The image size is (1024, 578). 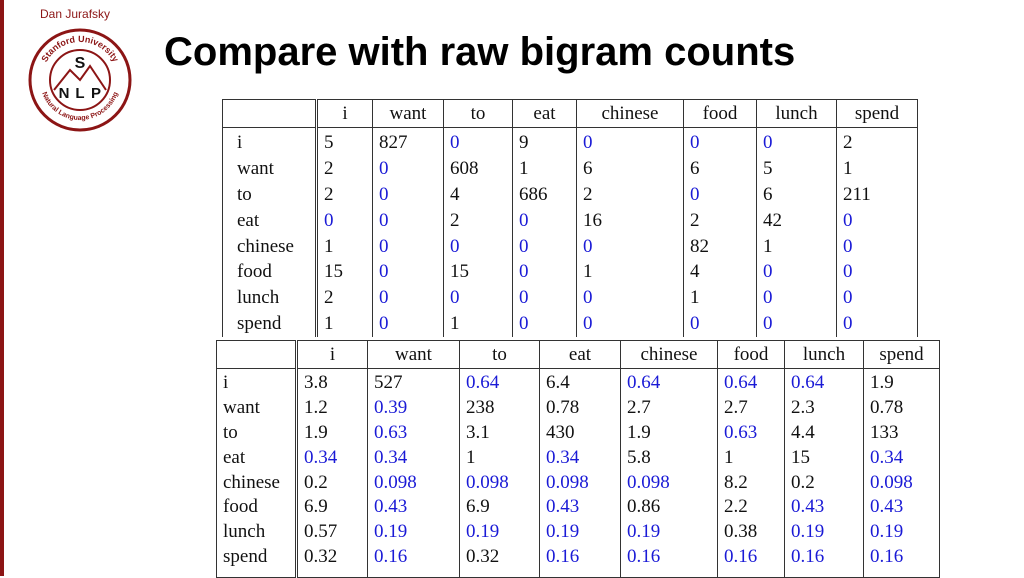 What do you see at coordinates (720, 113) in the screenshot?
I see `counts-column-header: food` at bounding box center [720, 113].